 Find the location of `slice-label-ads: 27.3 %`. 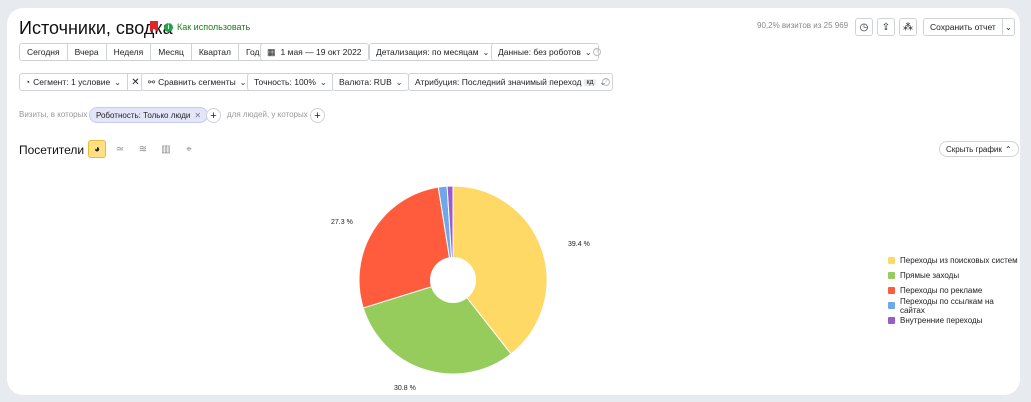

slice-label-ads: 27.3 % is located at coordinates (342, 222).